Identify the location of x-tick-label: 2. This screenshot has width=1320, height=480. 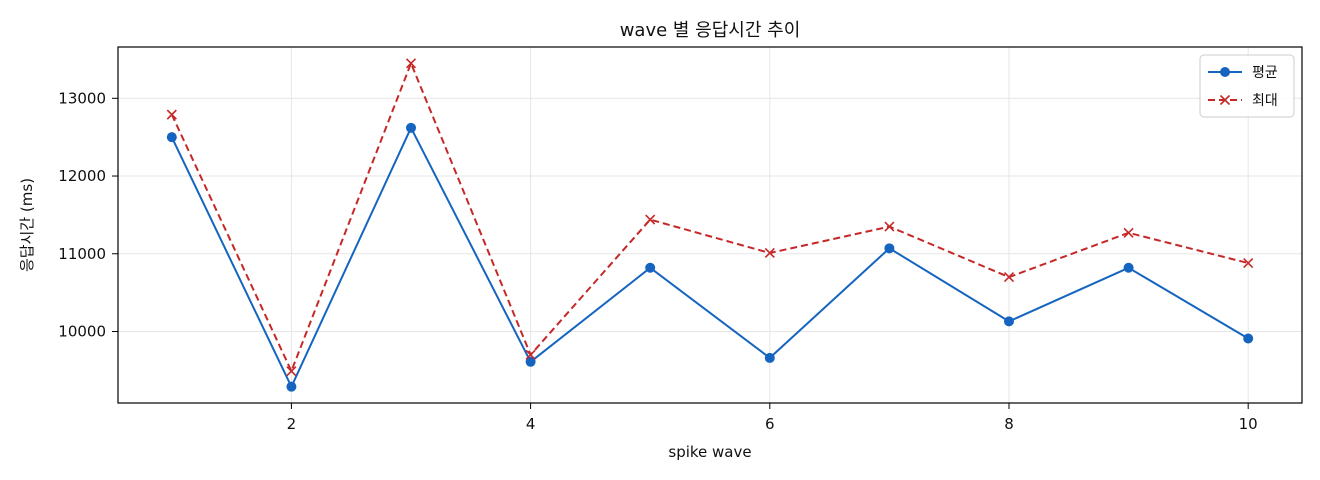
(292, 424).